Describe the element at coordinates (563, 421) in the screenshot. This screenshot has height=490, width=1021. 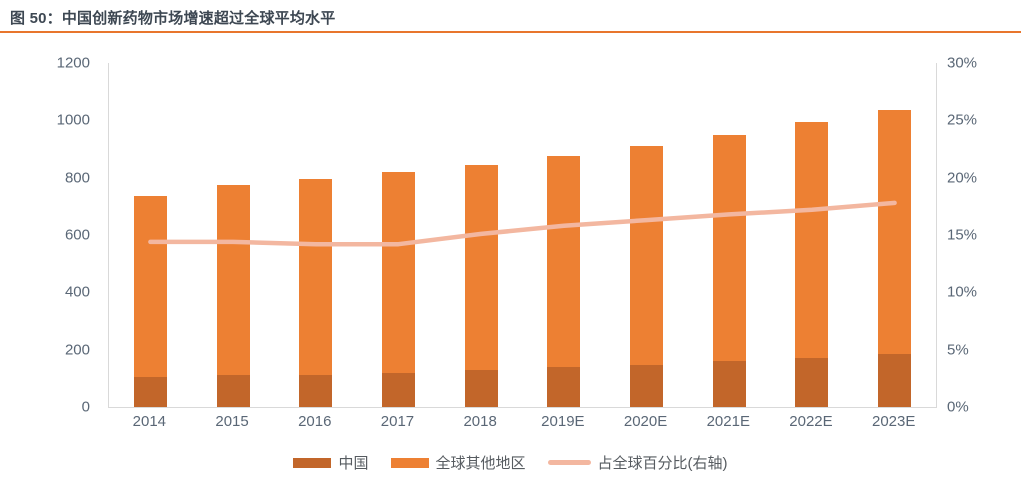
I see `x-axis-tick-label: 2019E` at that location.